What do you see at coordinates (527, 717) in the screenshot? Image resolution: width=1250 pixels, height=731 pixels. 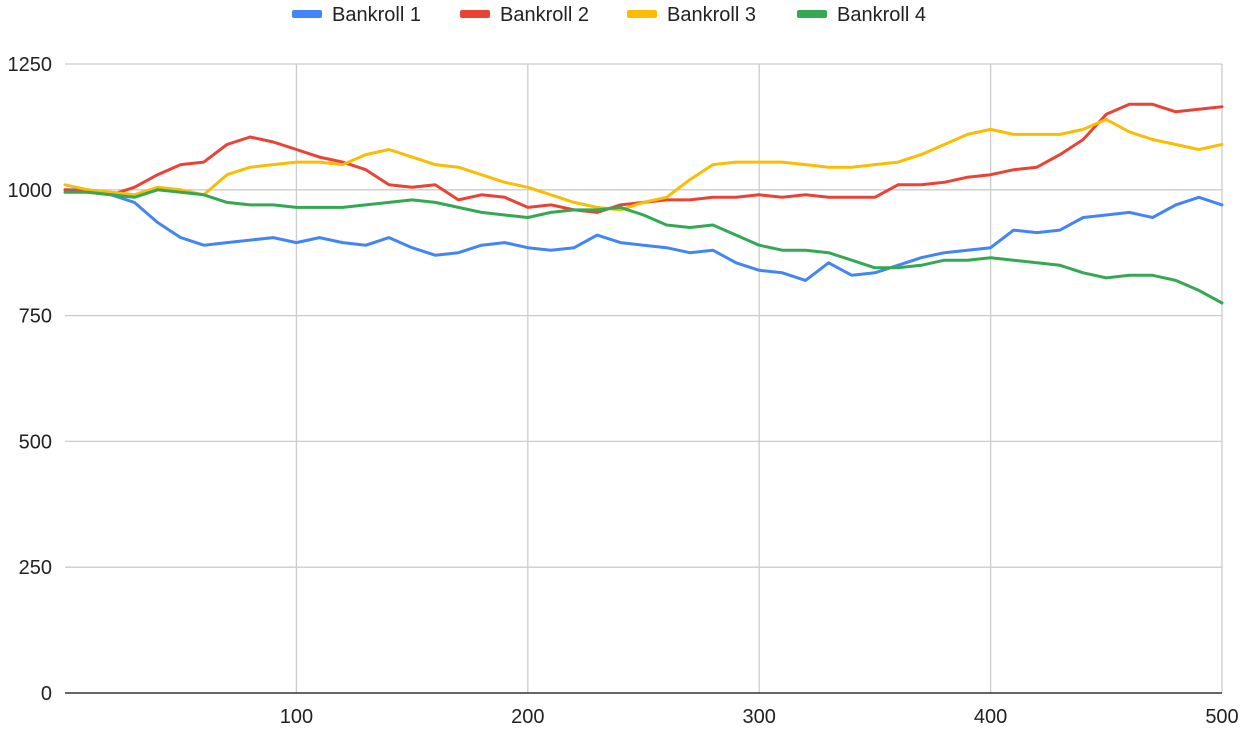 I see `x-tick-label: 200` at bounding box center [527, 717].